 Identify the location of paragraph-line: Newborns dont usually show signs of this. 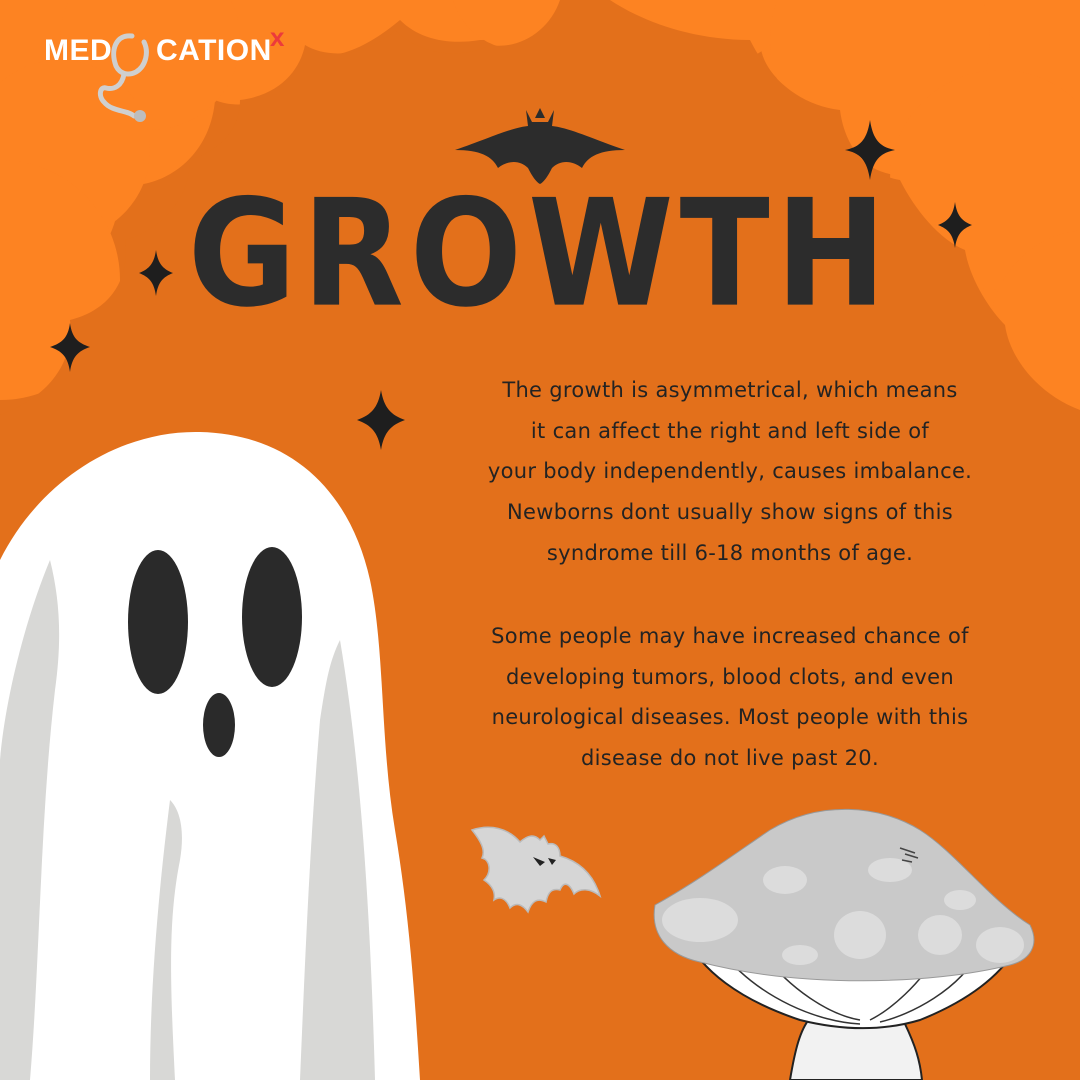
(730, 512).